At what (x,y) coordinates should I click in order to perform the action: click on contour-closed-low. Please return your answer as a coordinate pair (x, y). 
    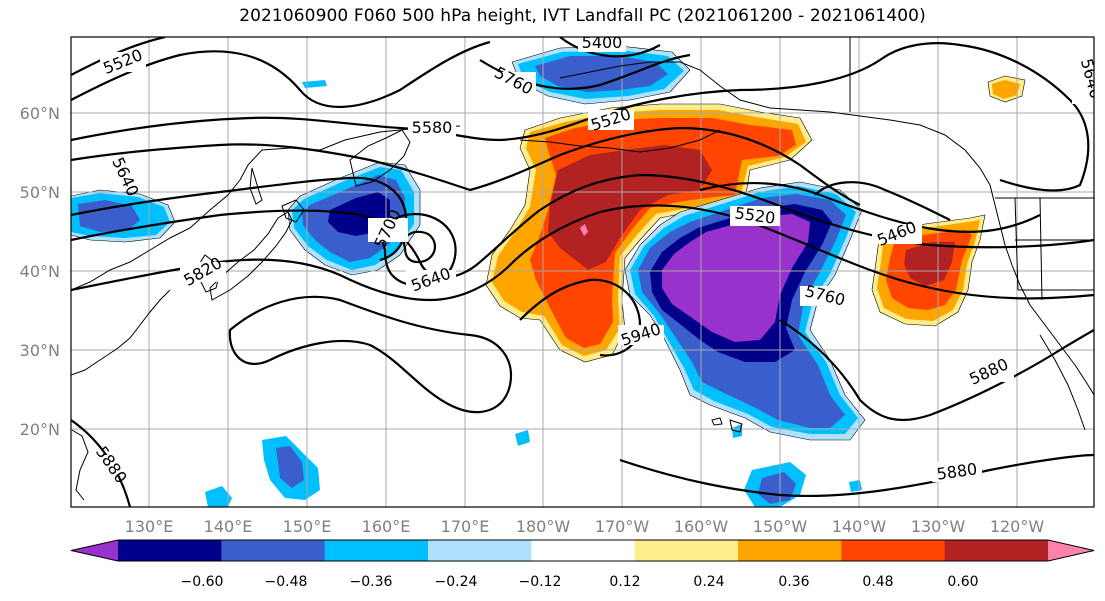
    Looking at the image, I should click on (419, 247).